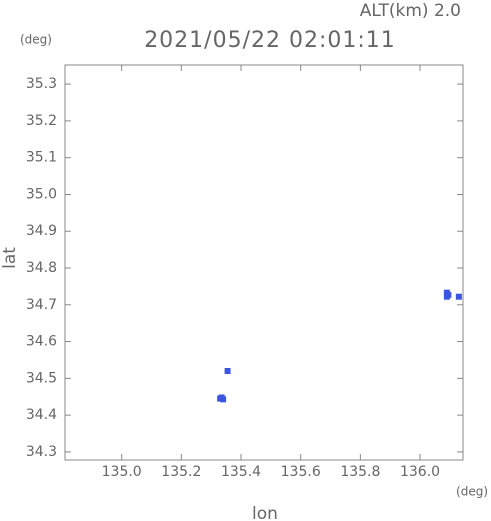 The width and height of the screenshot is (491, 521). What do you see at coordinates (10, 258) in the screenshot?
I see `y-axis-label: lat` at bounding box center [10, 258].